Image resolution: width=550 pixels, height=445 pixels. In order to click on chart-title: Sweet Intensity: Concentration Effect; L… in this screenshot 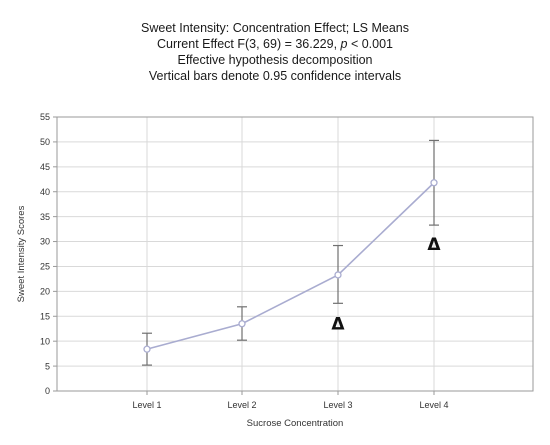, I will do `click(275, 28)`.